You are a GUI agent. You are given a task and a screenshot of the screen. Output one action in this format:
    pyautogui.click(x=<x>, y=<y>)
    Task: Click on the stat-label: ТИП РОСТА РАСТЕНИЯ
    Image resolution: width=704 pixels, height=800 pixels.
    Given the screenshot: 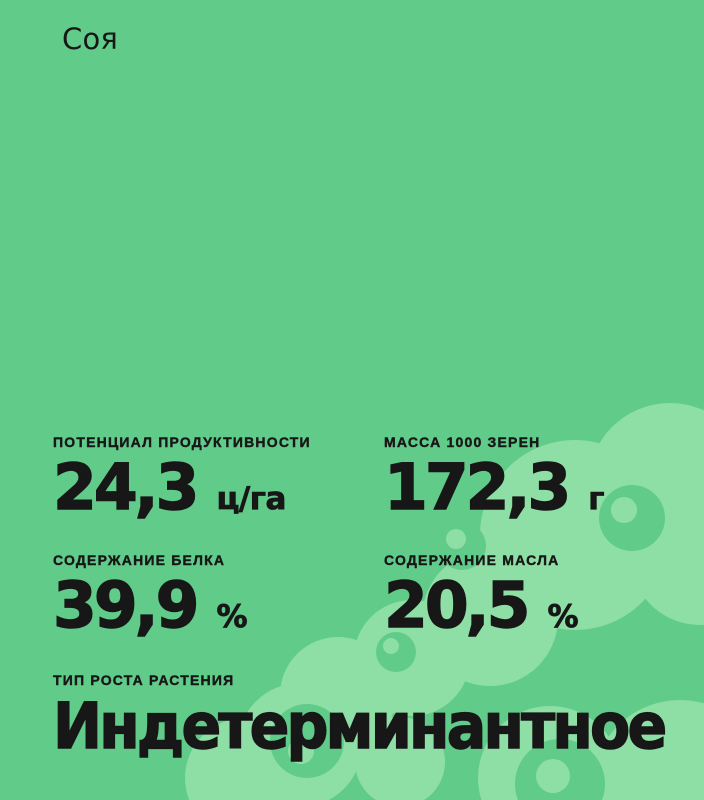 What is the action you would take?
    pyautogui.click(x=144, y=680)
    